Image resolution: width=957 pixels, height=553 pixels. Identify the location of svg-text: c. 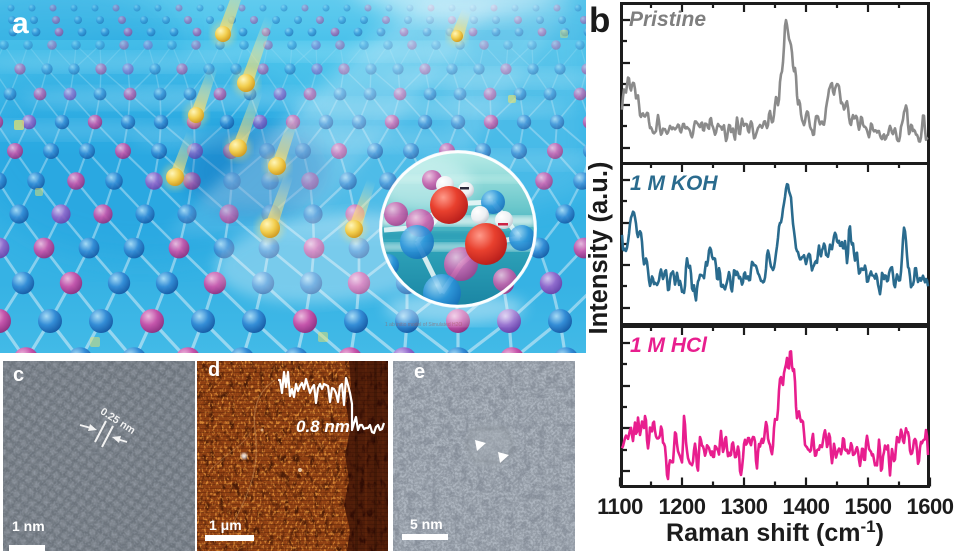
(18, 375).